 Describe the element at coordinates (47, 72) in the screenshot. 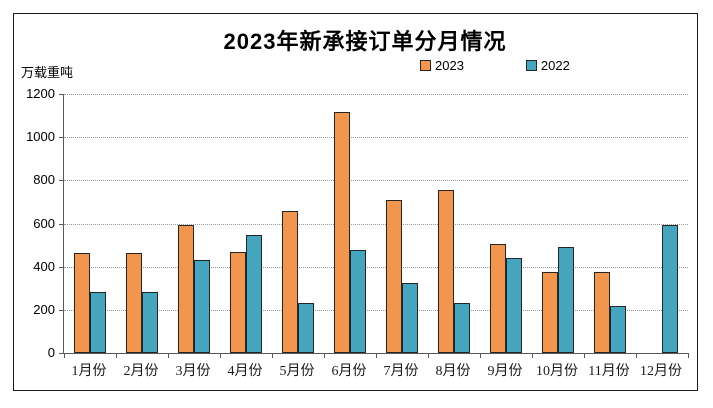

I see `y-axis-unit-label: 万载重吨` at that location.